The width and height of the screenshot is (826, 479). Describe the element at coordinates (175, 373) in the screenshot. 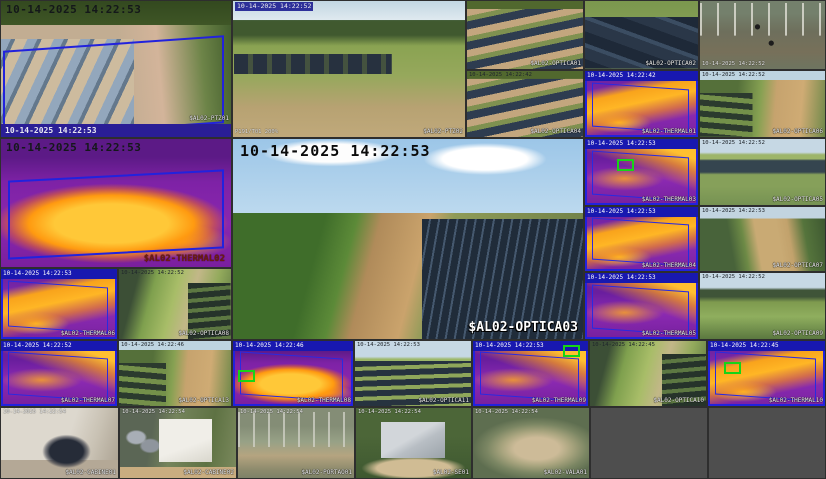

I see `camera-tile-optica13: 10-14-2025 14:22:46 $AL02-OPTICA13` at that location.